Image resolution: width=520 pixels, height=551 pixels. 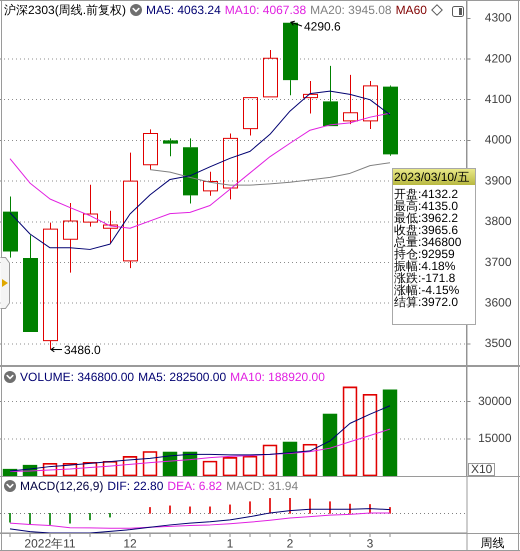 What do you see at coordinates (426, 230) in the screenshot?
I see `annotation: 收盘:3965.6` at bounding box center [426, 230].